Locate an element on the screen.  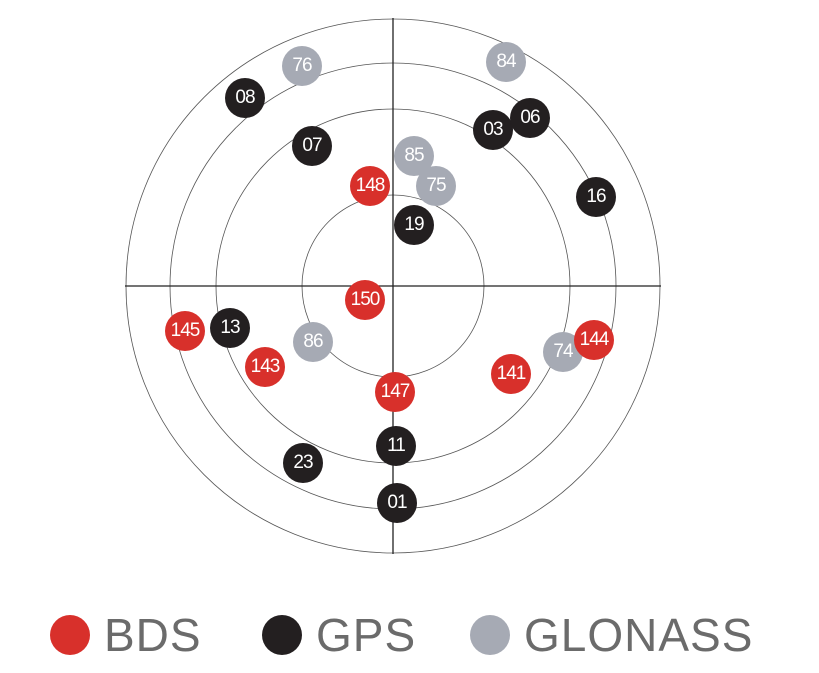
satellite-glonass-76: 76 is located at coordinates (302, 66).